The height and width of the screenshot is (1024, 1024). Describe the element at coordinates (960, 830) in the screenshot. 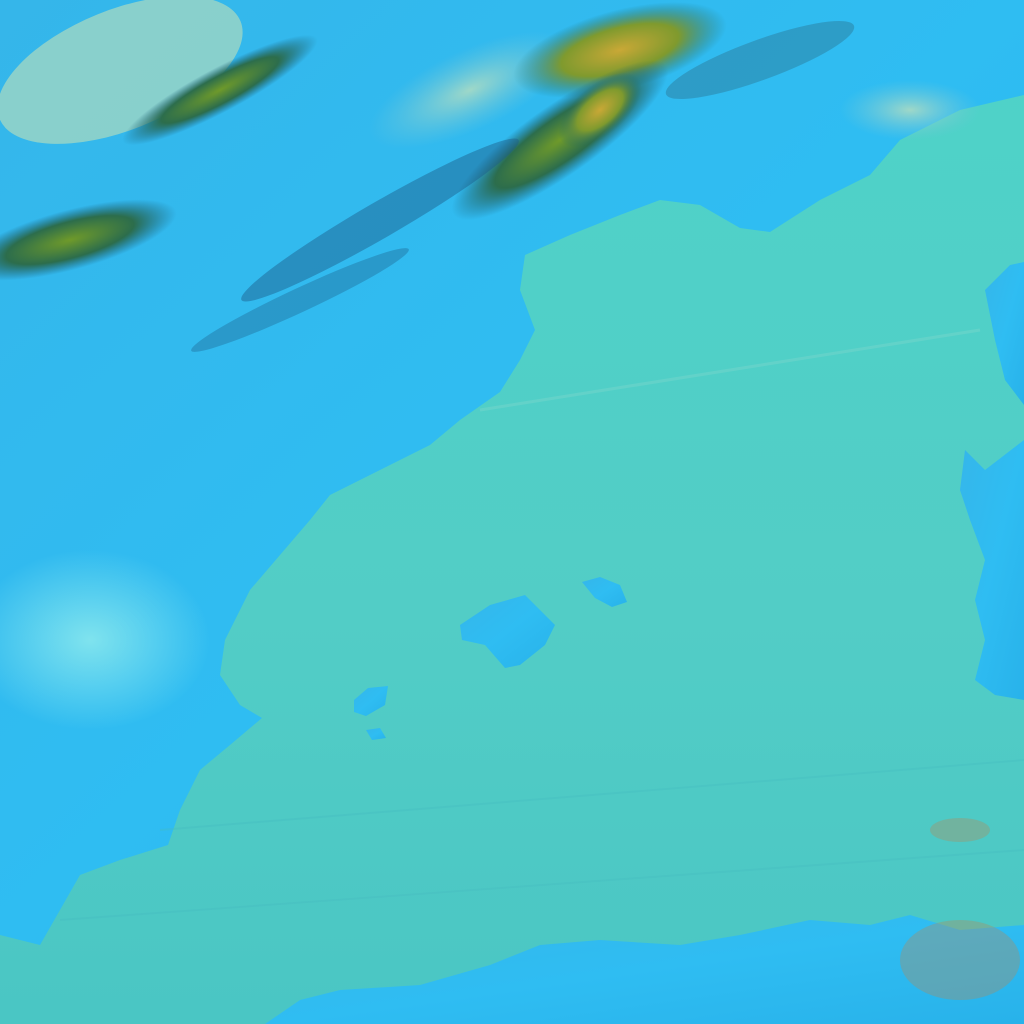

I see `cloud-patch` at that location.